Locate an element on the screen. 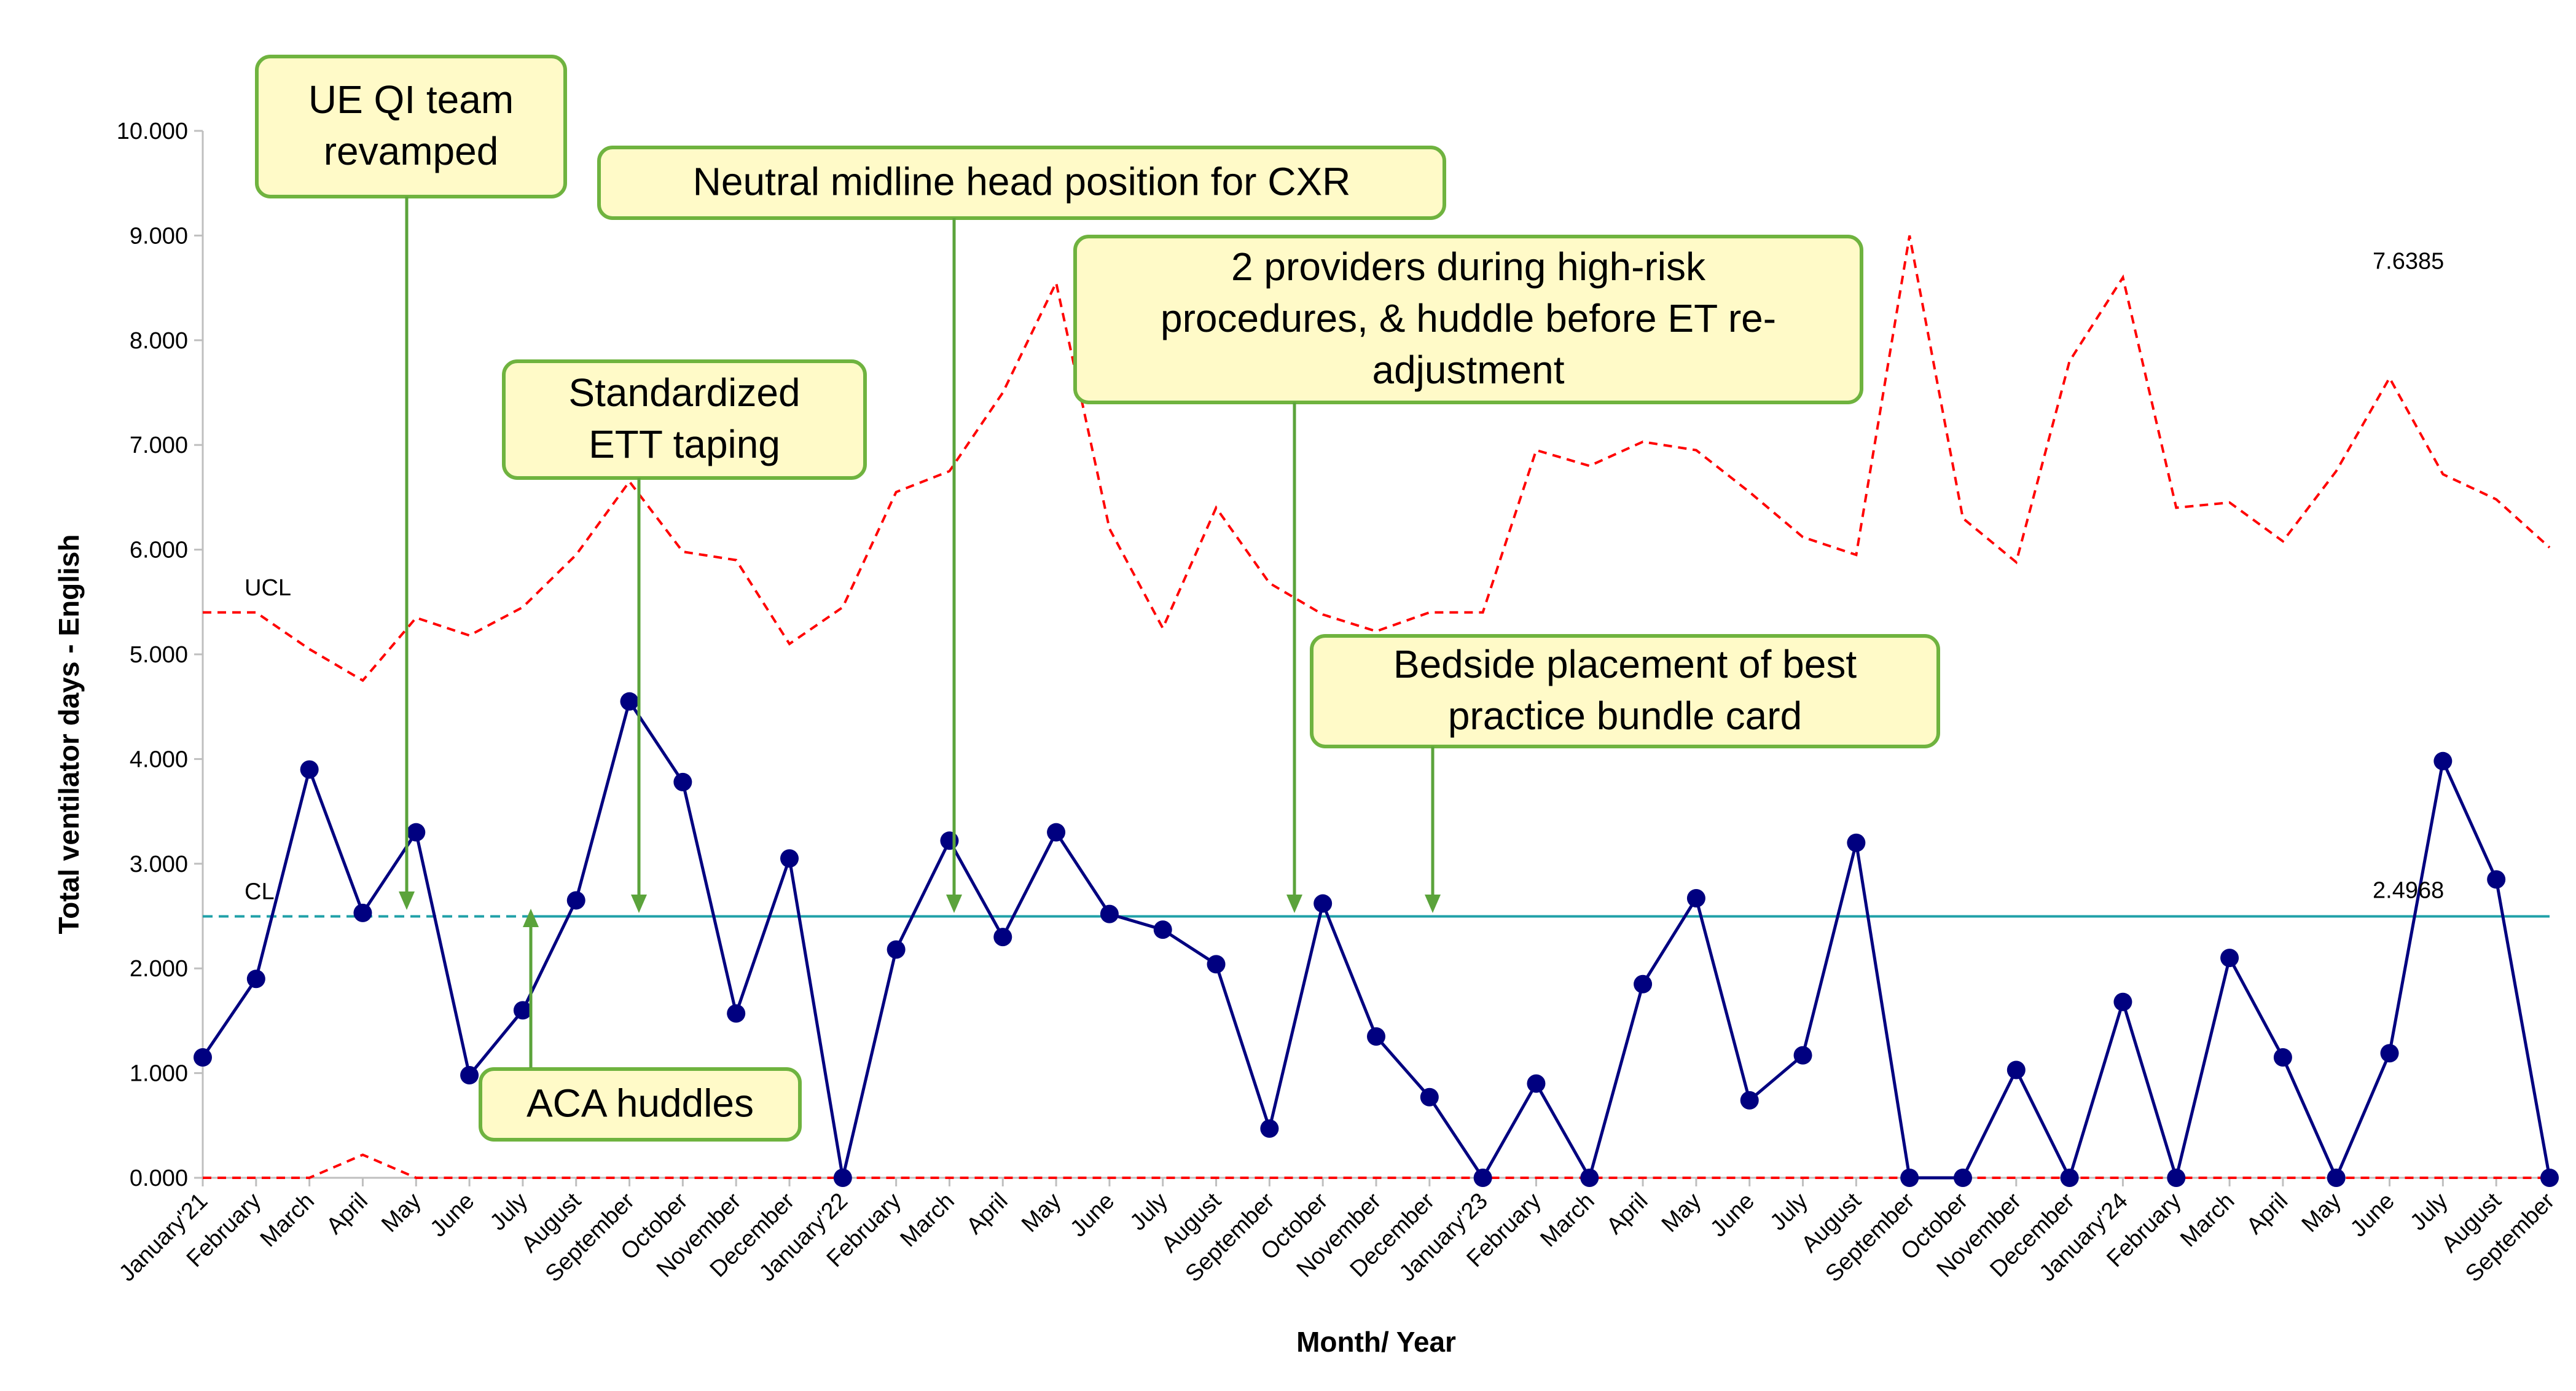 This screenshot has width=2576, height=1391. annotation-callout: ACA huddles is located at coordinates (640, 1025).